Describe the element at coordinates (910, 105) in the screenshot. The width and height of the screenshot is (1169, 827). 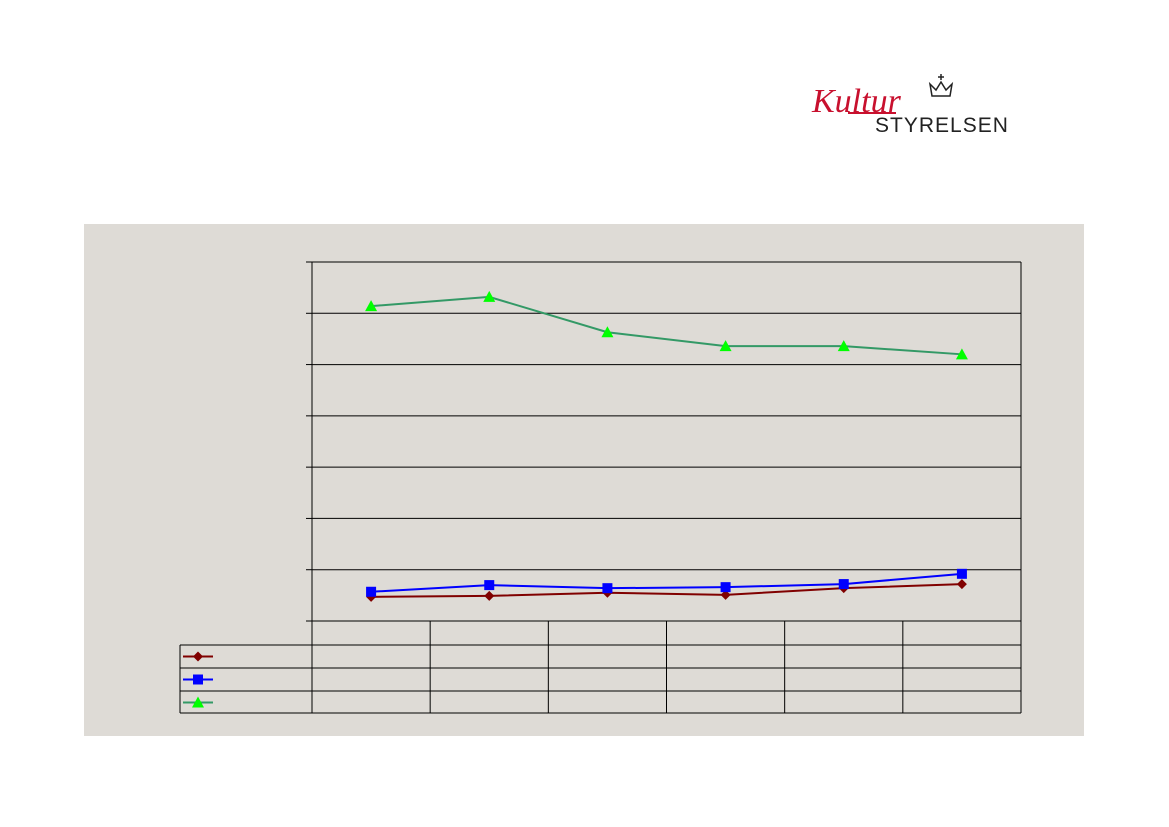
I see `logo: Kultur STYRELSEN` at that location.